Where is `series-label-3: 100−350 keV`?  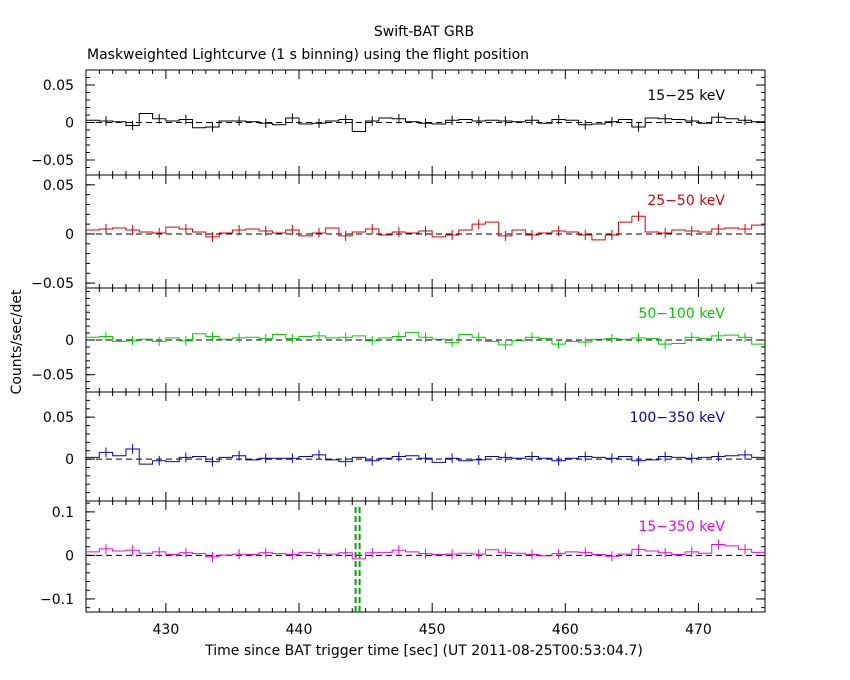 series-label-3: 100−350 keV is located at coordinates (678, 418).